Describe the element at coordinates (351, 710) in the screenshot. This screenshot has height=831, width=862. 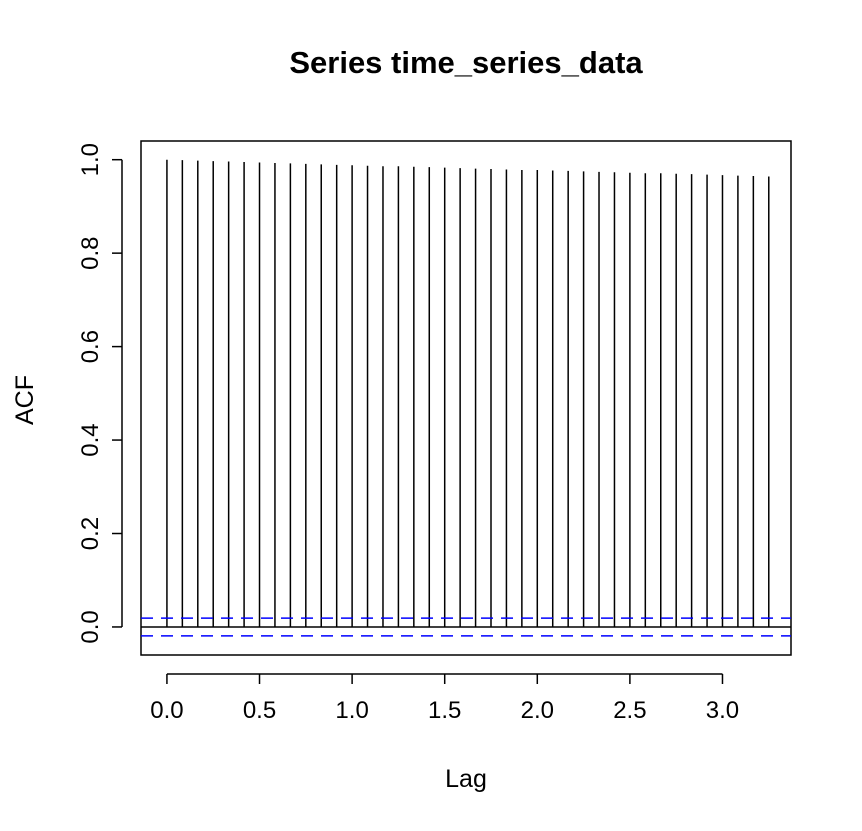
I see `x-tick-label: 1.0` at that location.